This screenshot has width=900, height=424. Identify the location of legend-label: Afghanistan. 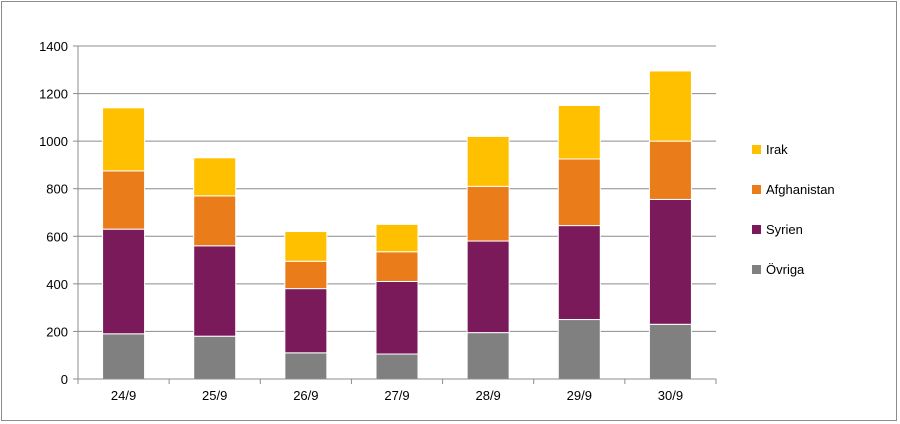
(800, 189).